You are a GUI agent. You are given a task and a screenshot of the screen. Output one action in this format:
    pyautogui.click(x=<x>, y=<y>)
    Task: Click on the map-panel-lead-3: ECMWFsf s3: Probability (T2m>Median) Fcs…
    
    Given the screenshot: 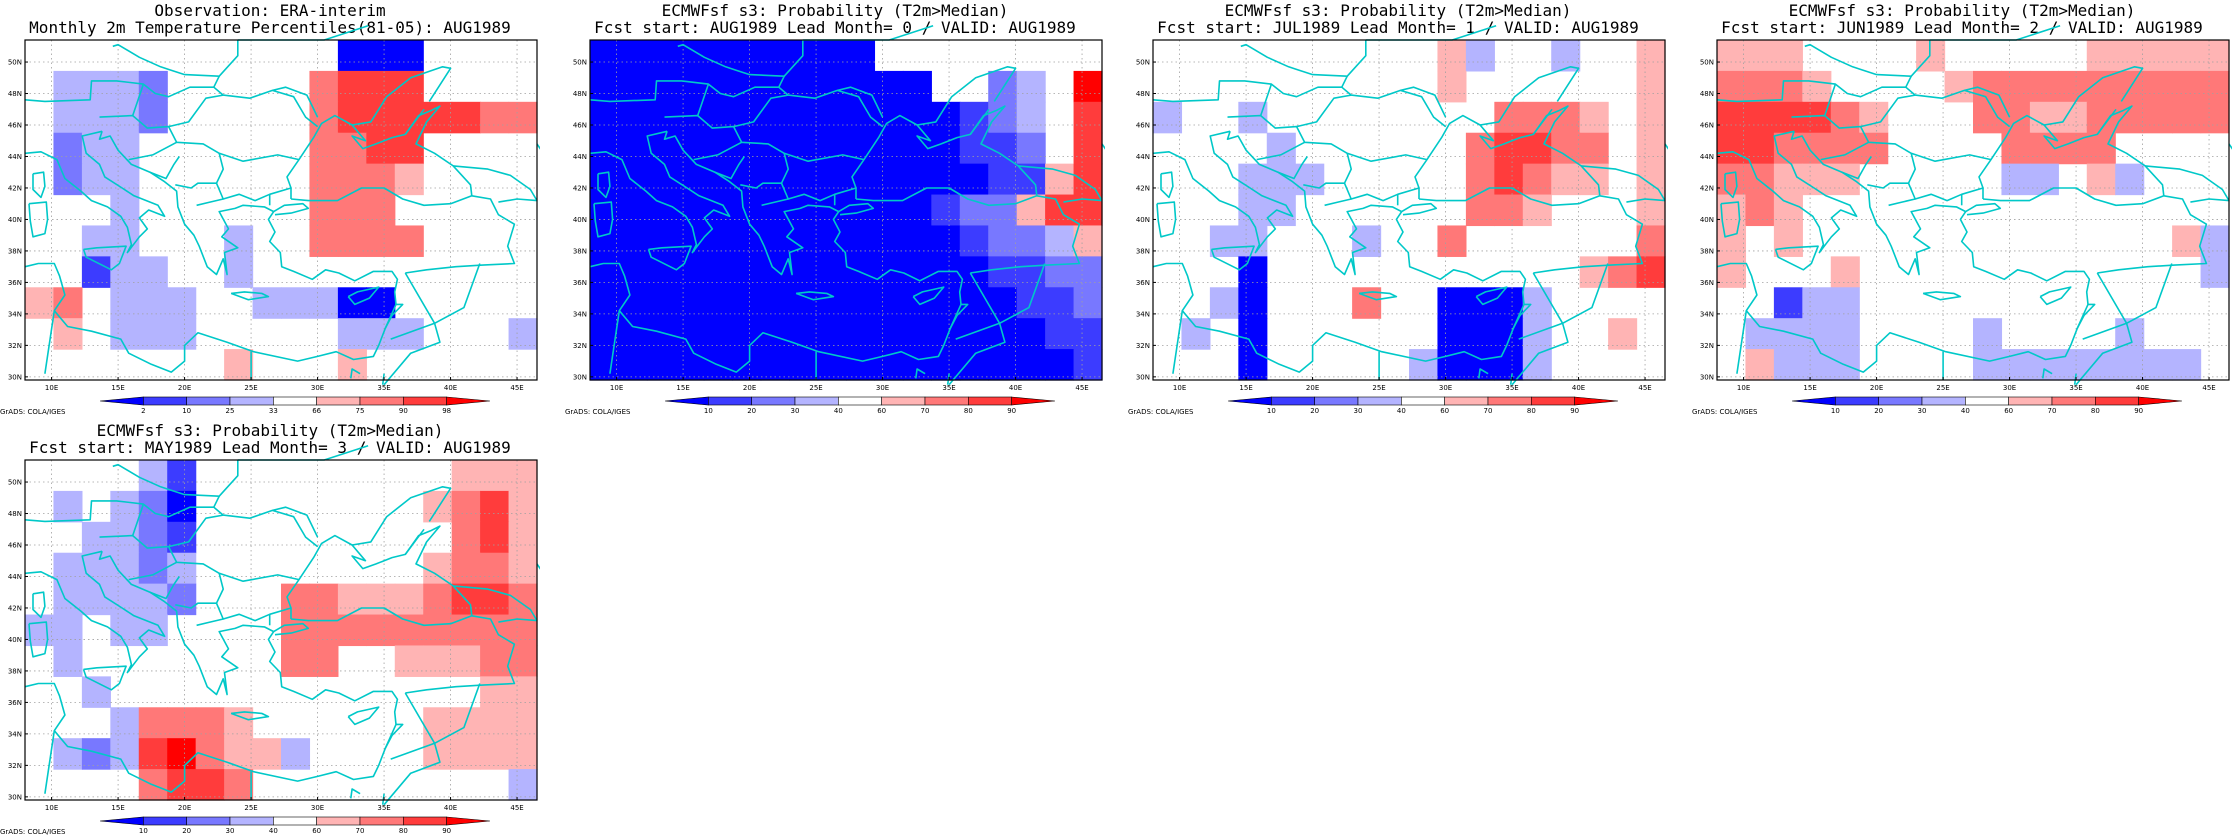 What is the action you would take?
    pyautogui.click(x=270, y=630)
    